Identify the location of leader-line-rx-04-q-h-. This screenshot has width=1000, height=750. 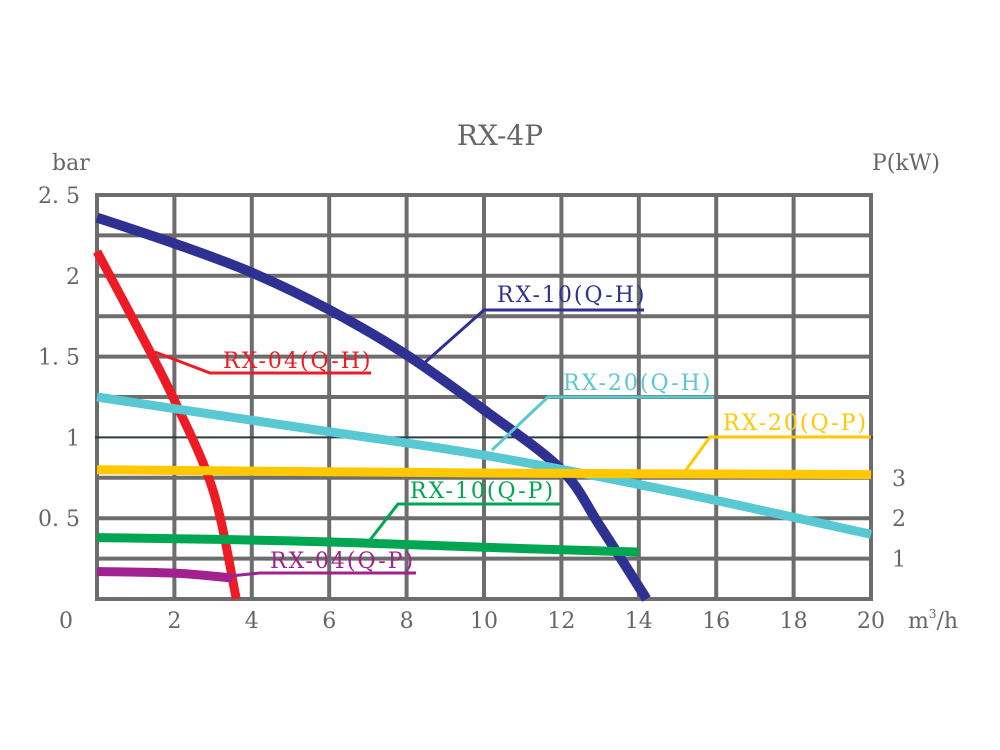
(262, 362).